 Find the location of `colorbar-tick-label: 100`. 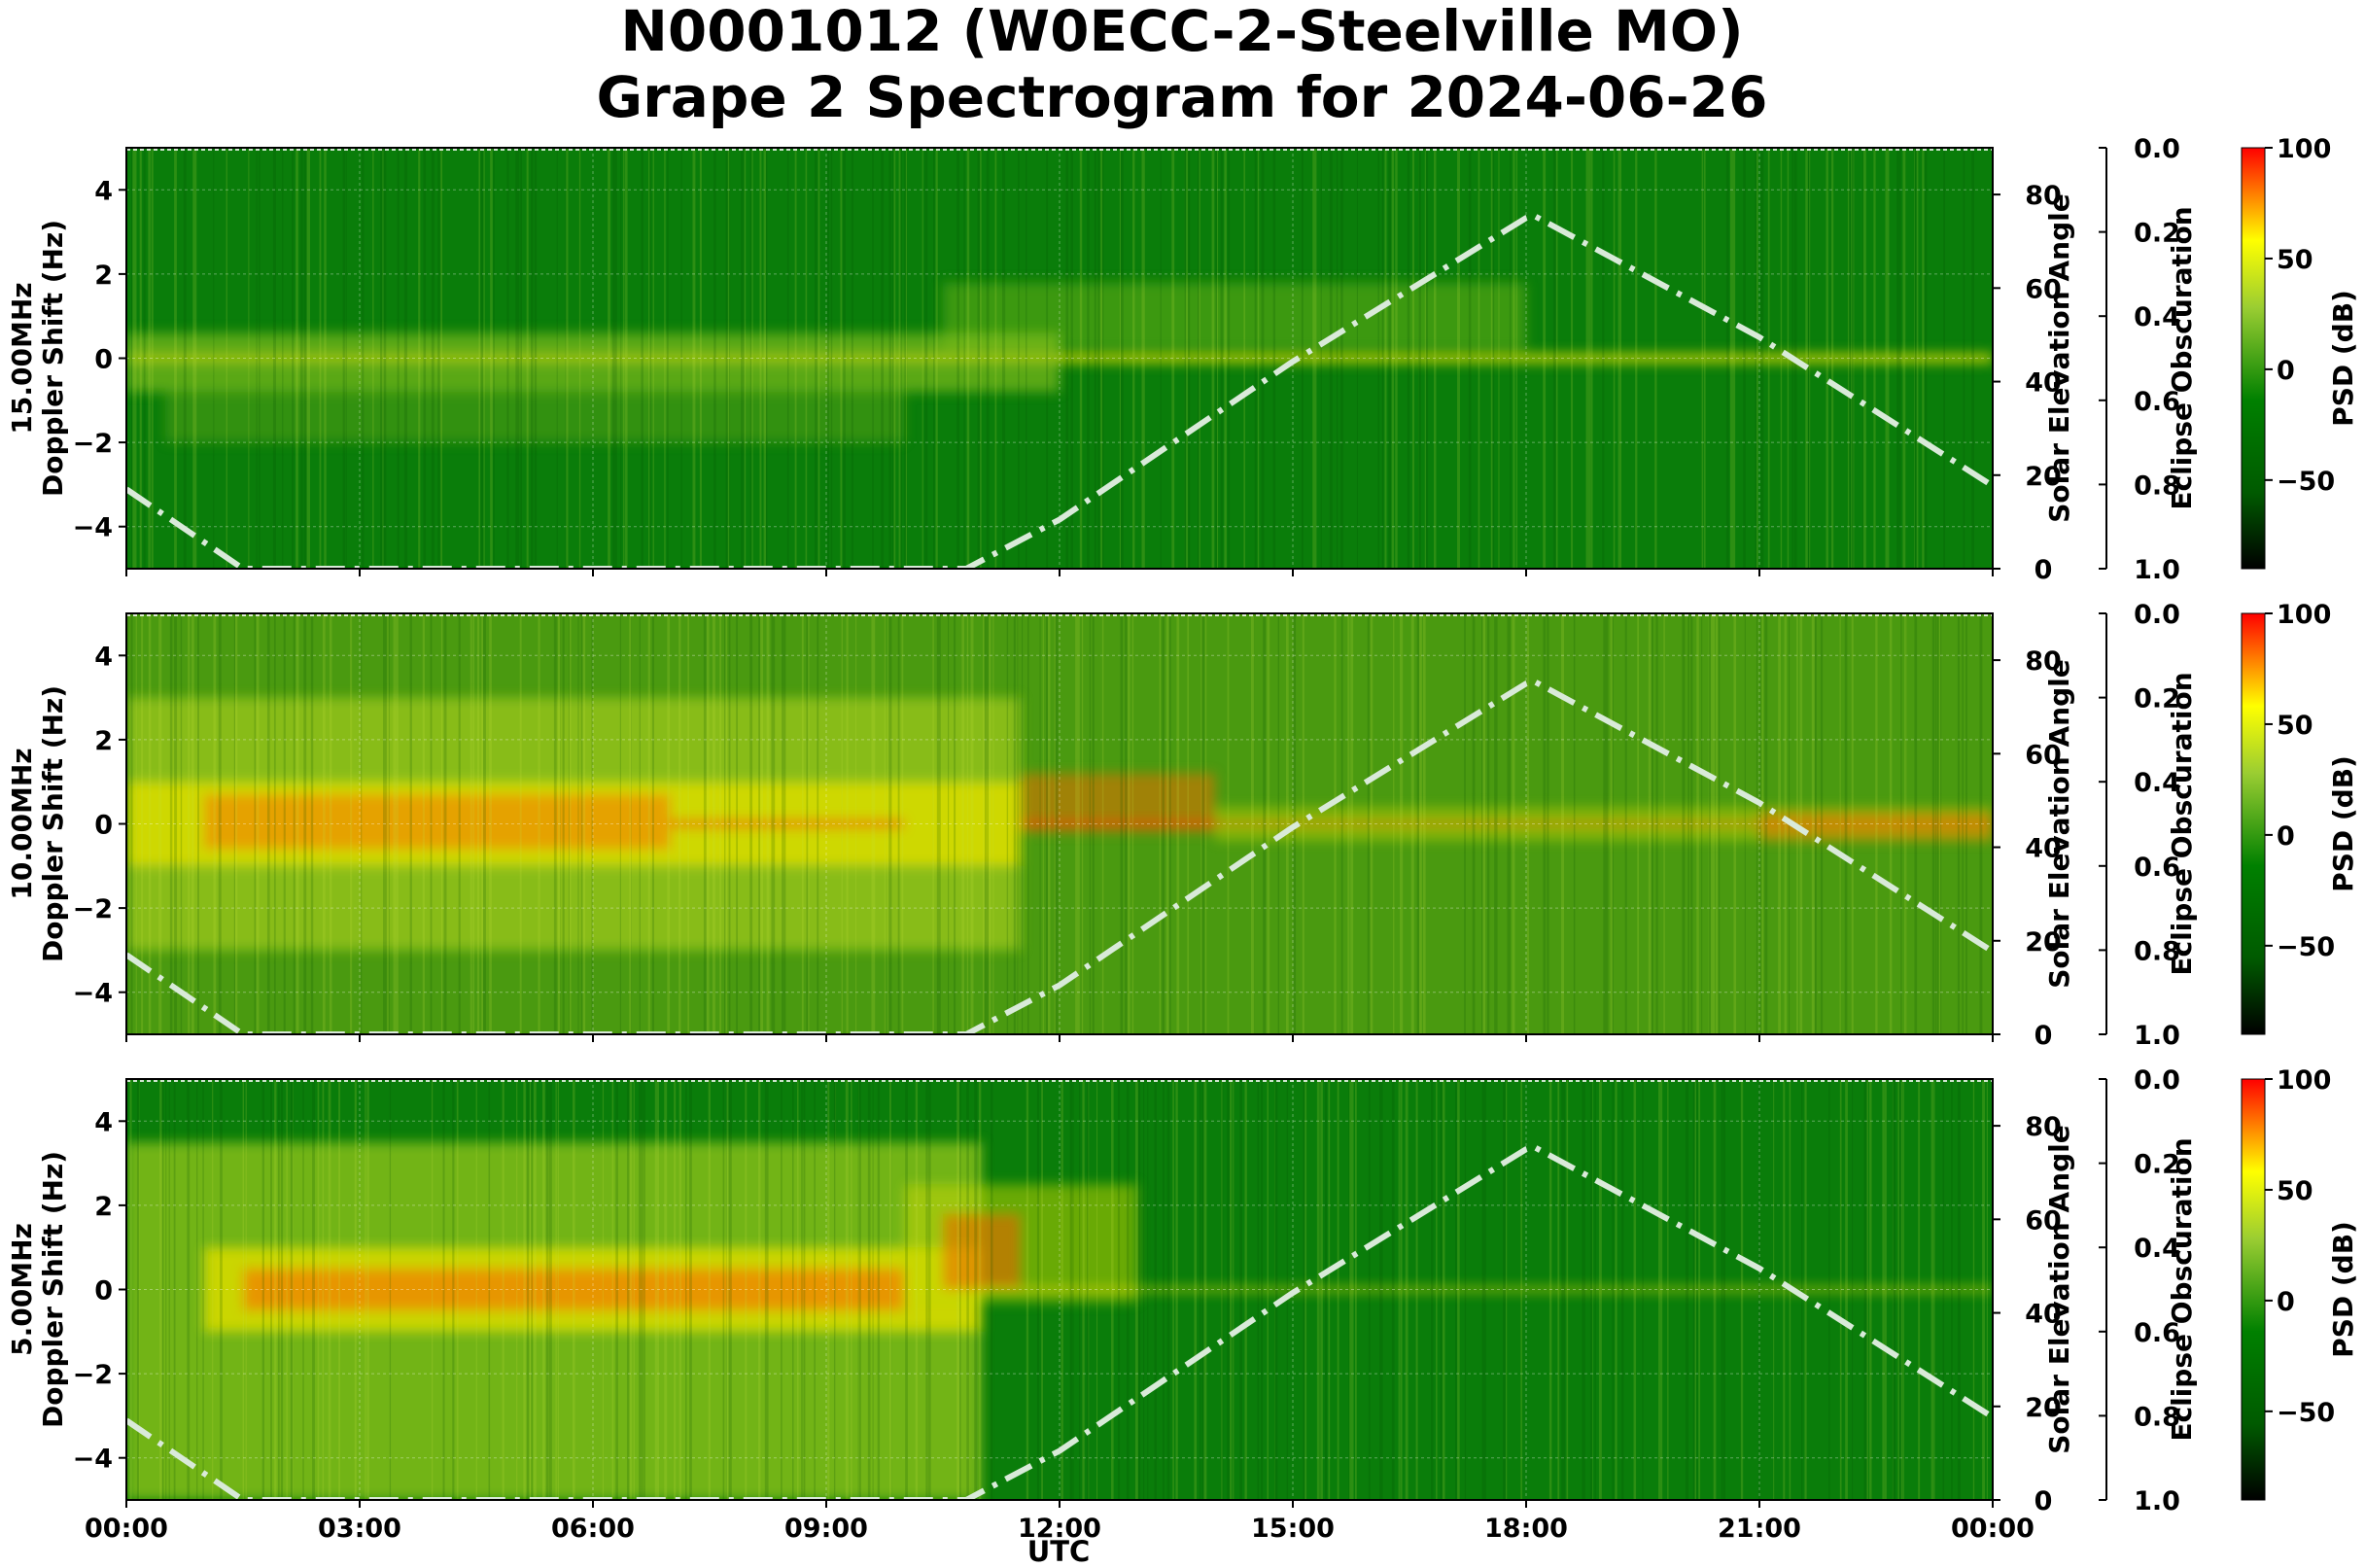

colorbar-tick-label: 100 is located at coordinates (2304, 149).